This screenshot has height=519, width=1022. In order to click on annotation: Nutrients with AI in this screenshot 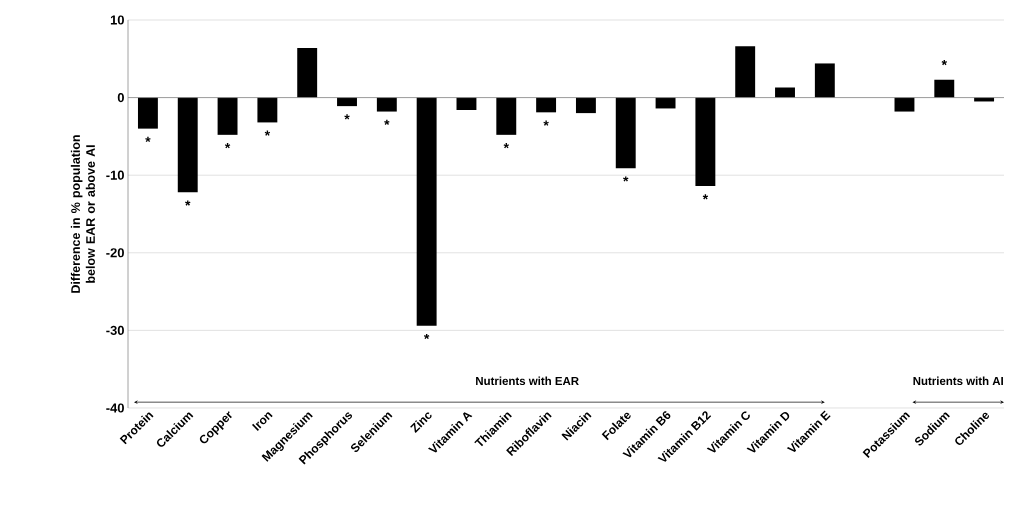, I will do `click(958, 381)`.